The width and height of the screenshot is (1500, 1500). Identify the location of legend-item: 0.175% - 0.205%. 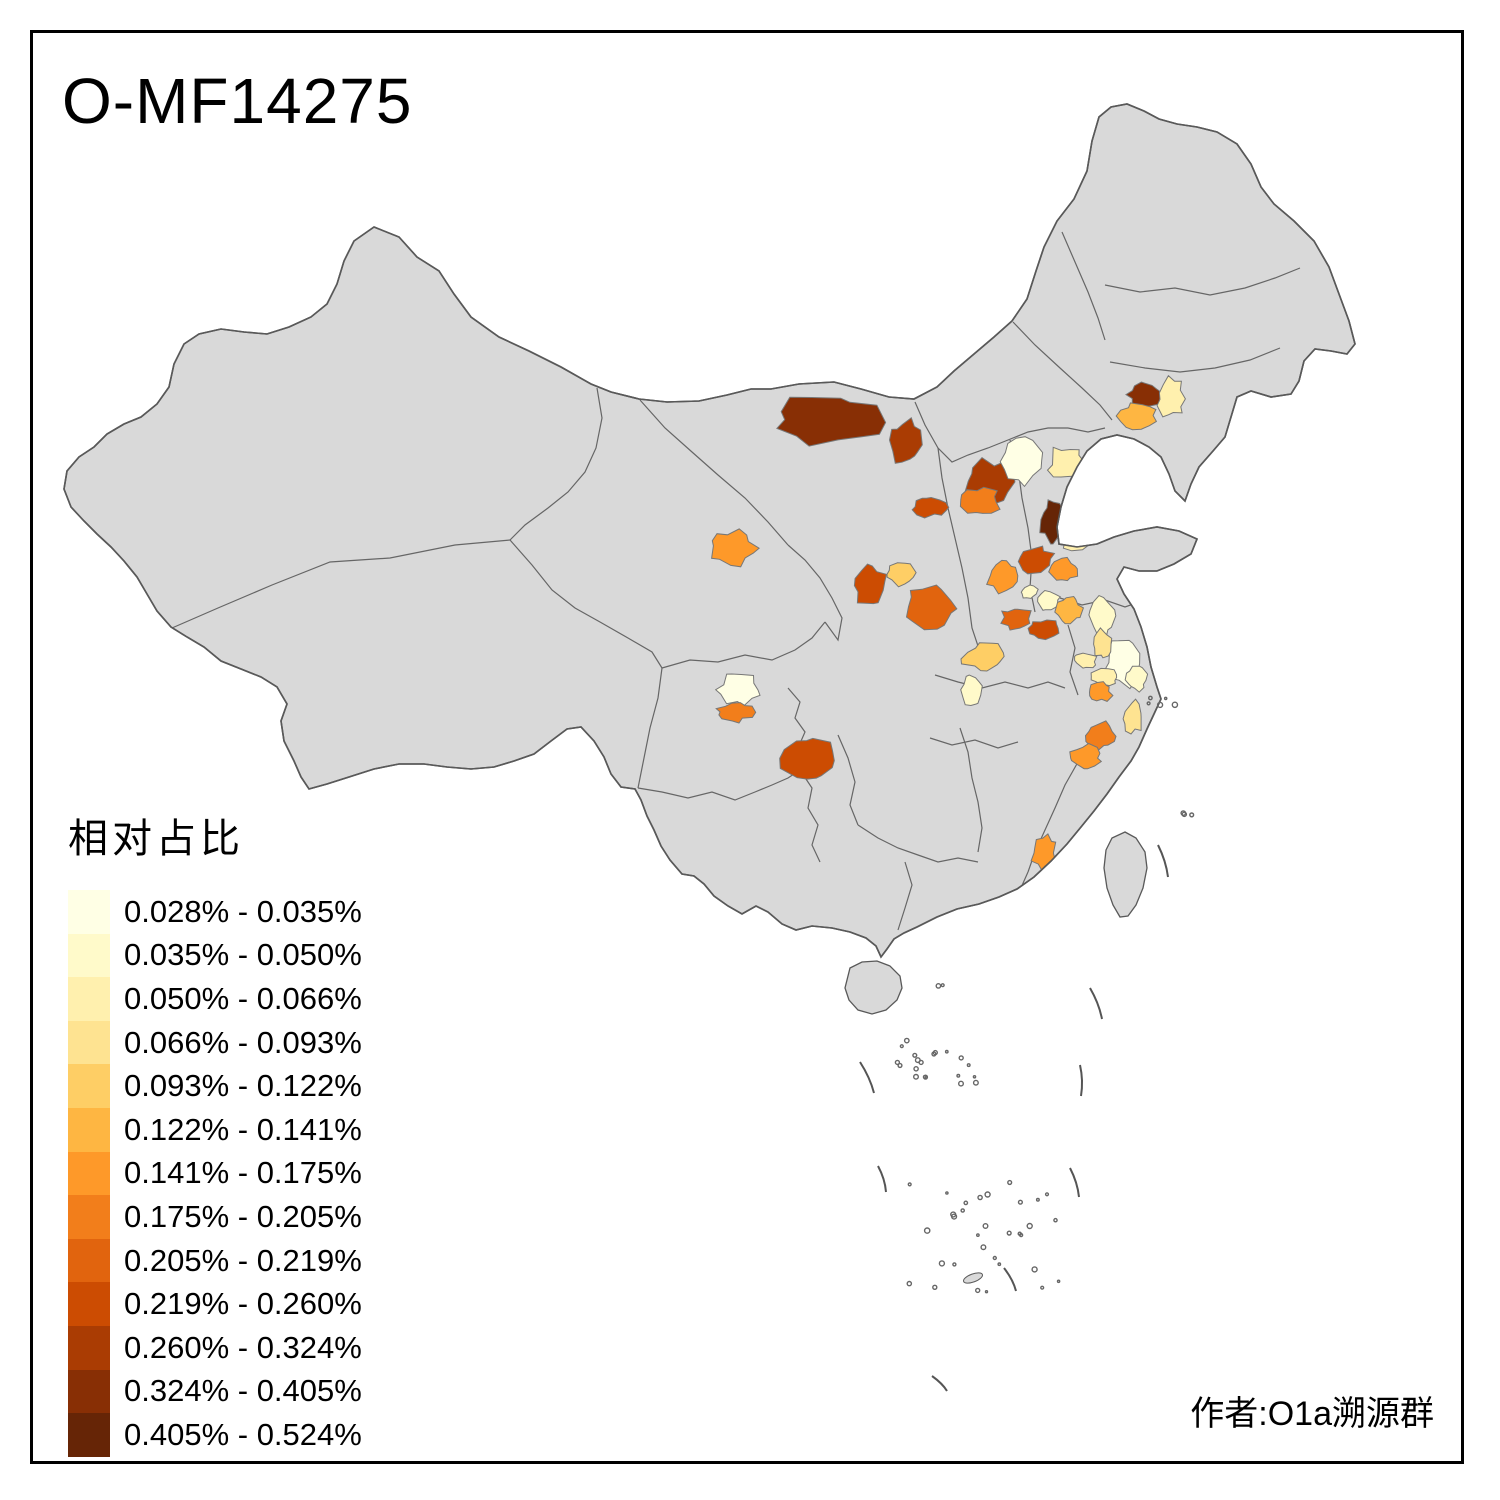
(215, 1217).